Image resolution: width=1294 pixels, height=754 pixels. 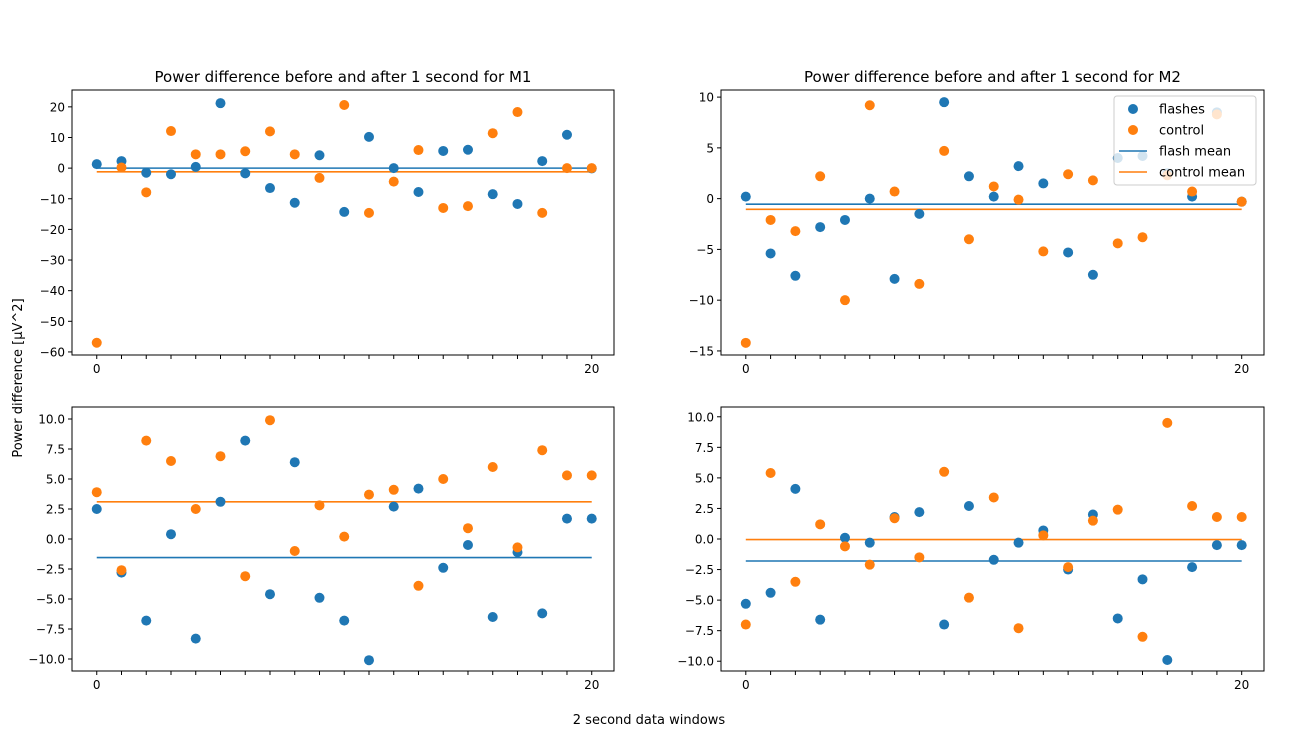 What do you see at coordinates (52, 230) in the screenshot?
I see `y-tick-label: −20` at bounding box center [52, 230].